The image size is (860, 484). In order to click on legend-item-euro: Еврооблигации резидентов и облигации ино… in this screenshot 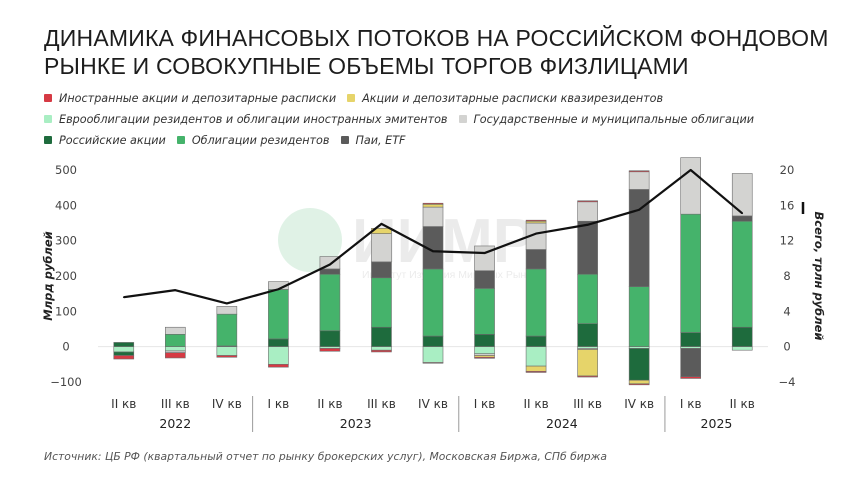, I will do `click(246, 119)`.